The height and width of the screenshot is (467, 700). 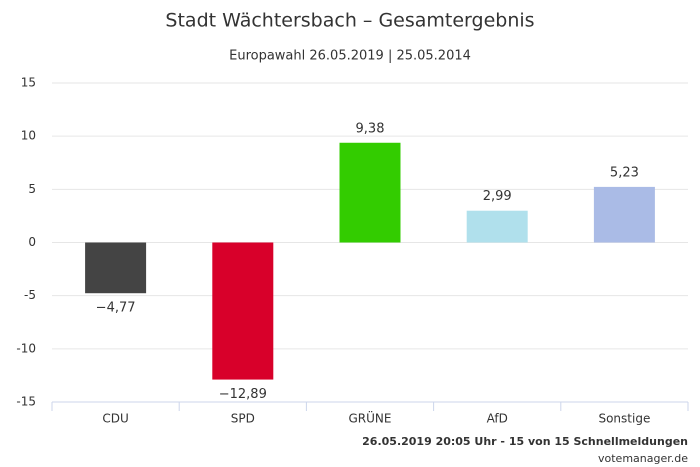 I want to click on credit: votemanager.de, so click(x=643, y=458).